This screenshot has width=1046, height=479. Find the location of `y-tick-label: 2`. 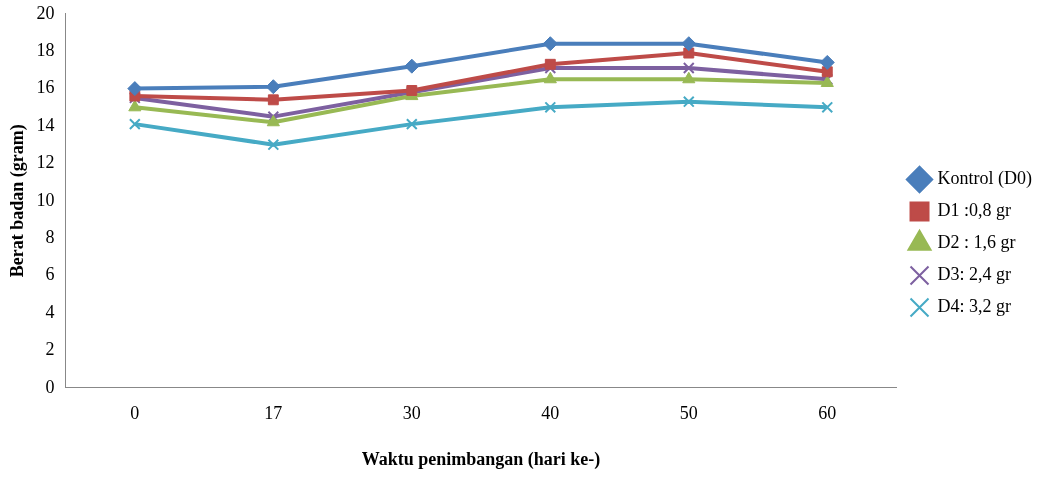

y-tick-label: 2 is located at coordinates (50, 349).